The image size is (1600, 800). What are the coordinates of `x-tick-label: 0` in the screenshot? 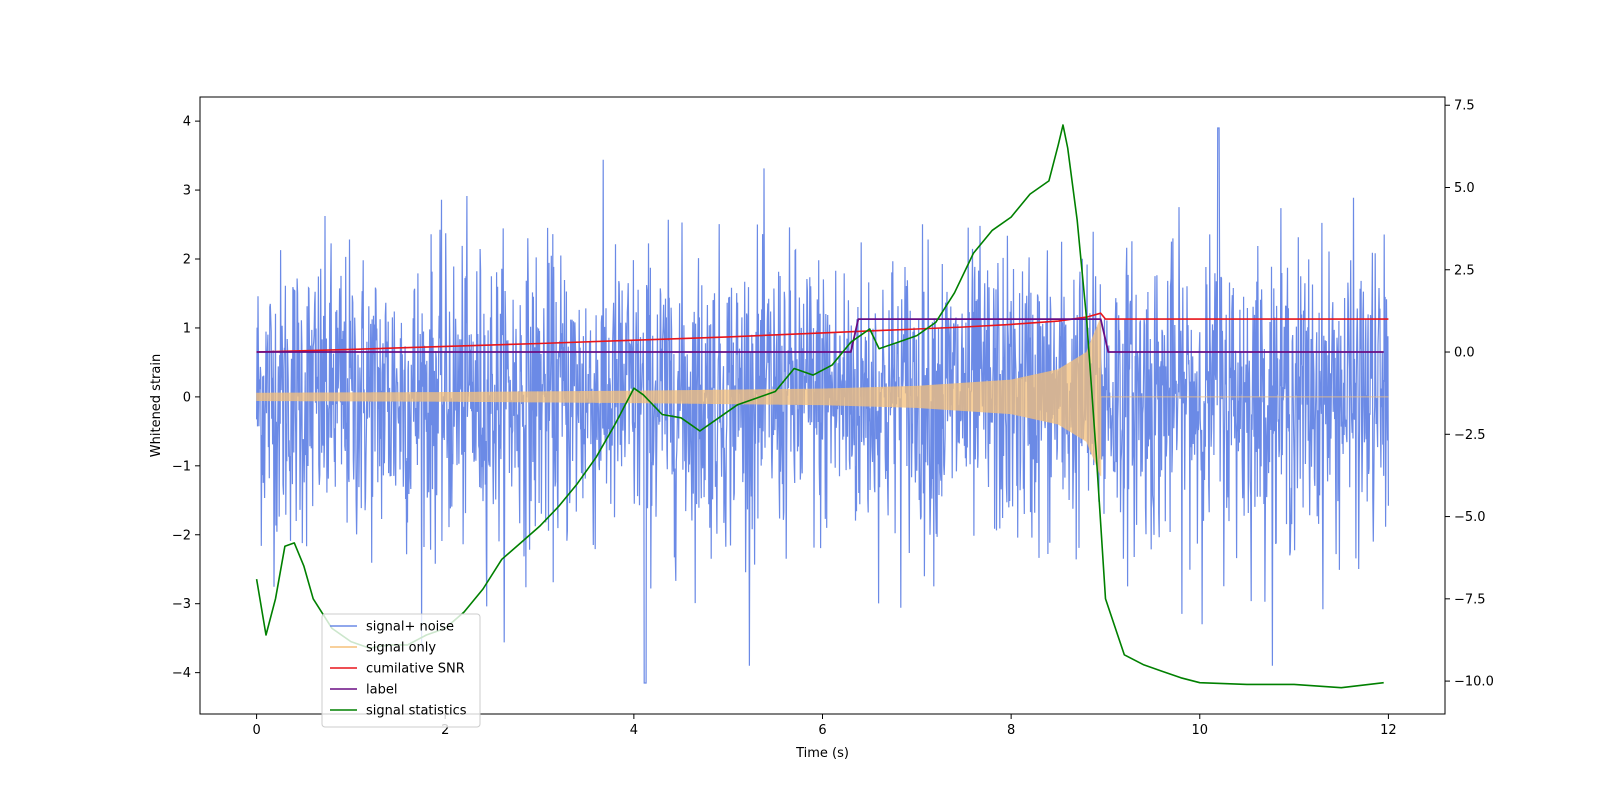 It's located at (256, 730).